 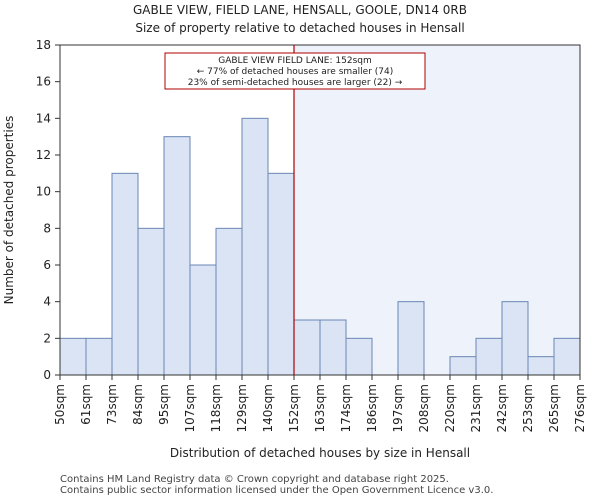 What do you see at coordinates (47, 375) in the screenshot?
I see `y-tick-label: 0` at bounding box center [47, 375].